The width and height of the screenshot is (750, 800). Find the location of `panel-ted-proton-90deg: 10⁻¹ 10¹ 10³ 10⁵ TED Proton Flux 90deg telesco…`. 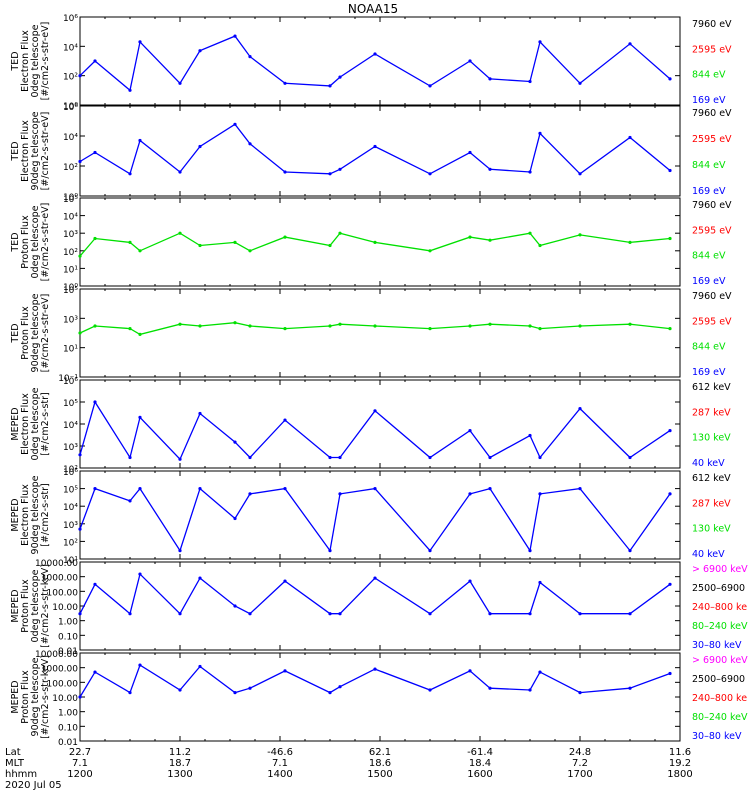

panel-ted-proton-90deg: 10⁻¹ 10¹ 10³ 10⁵ TED Proton Flux 90deg telesco… is located at coordinates (371, 335).